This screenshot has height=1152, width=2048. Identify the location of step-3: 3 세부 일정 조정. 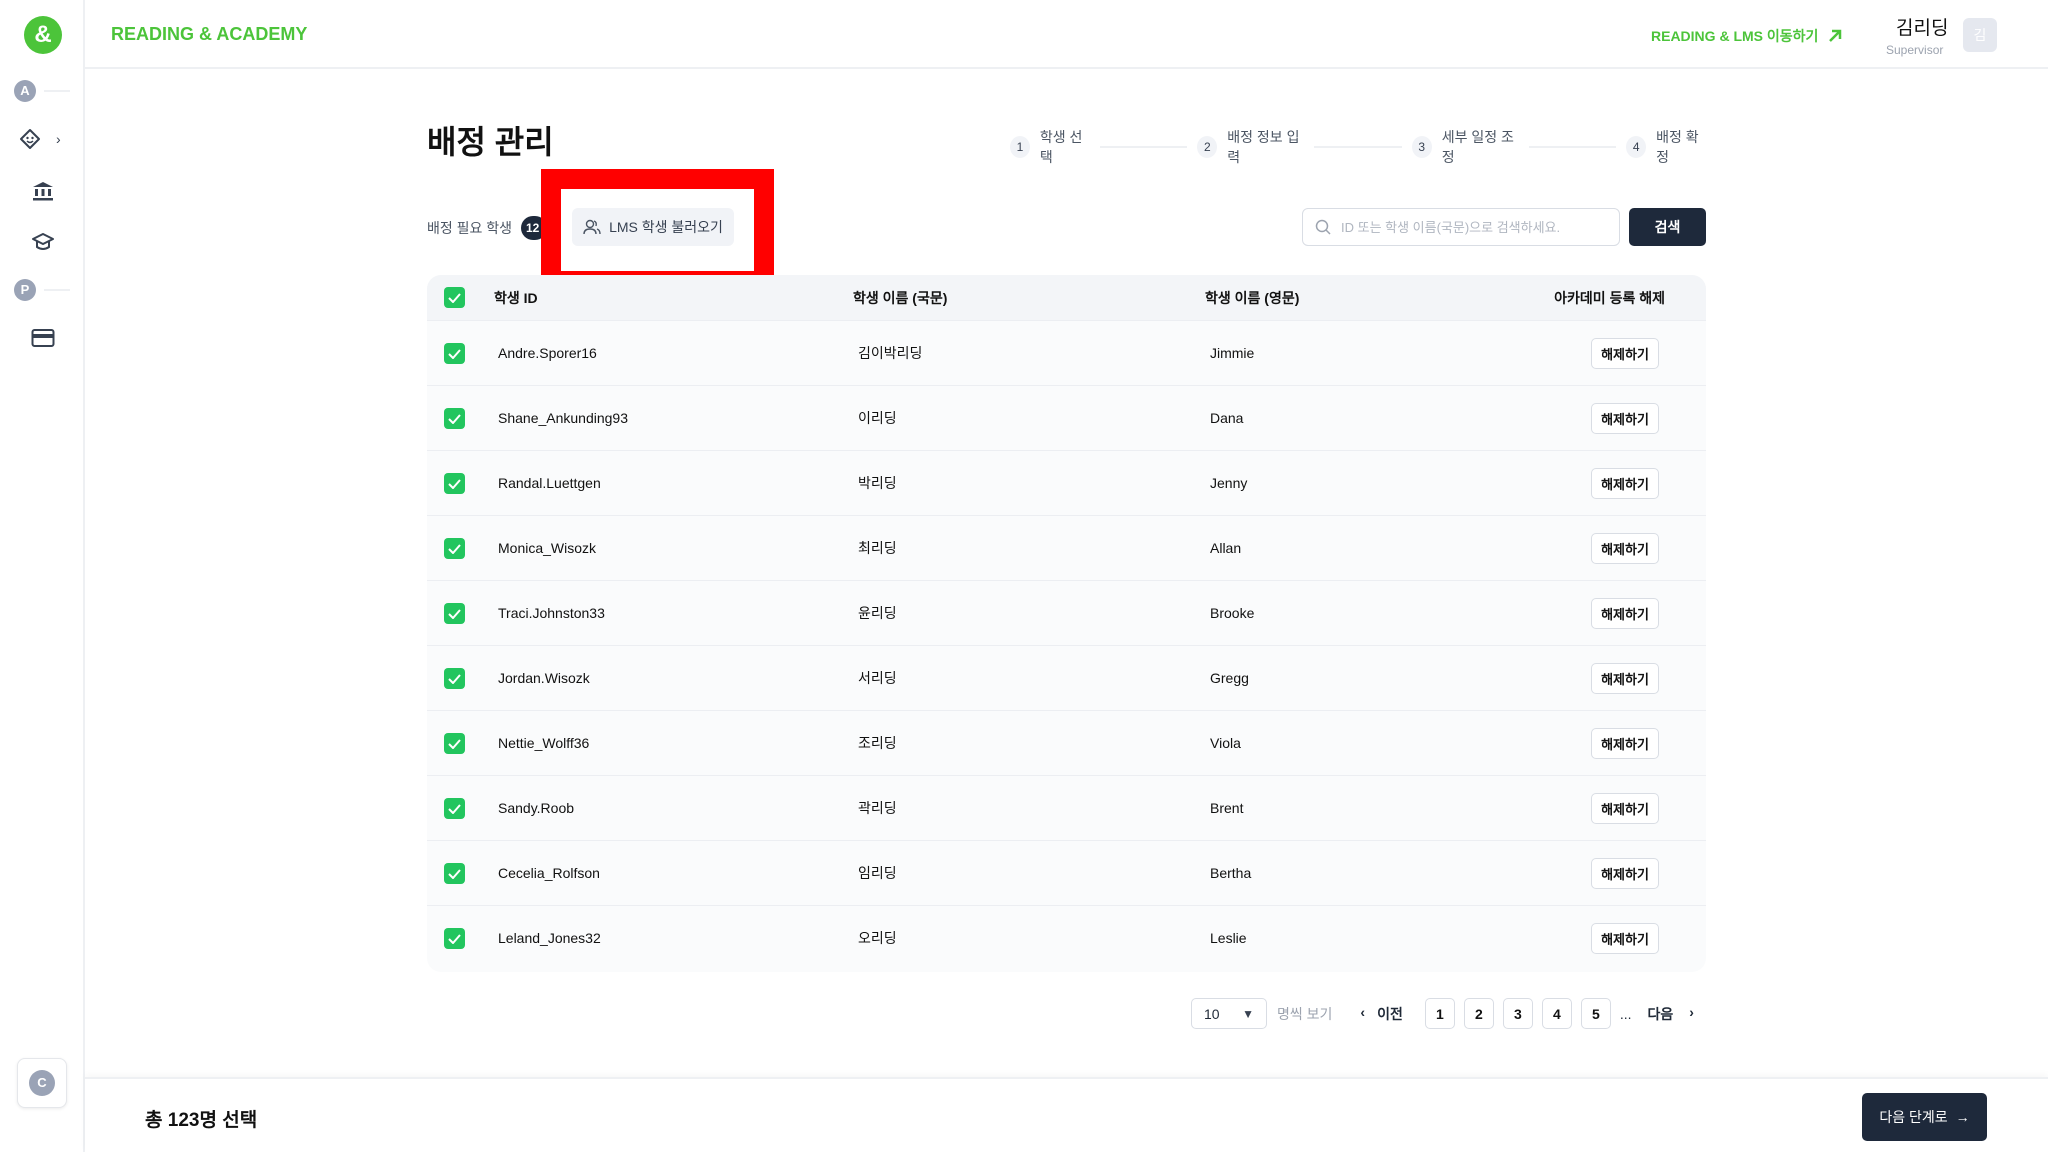
(1465, 147).